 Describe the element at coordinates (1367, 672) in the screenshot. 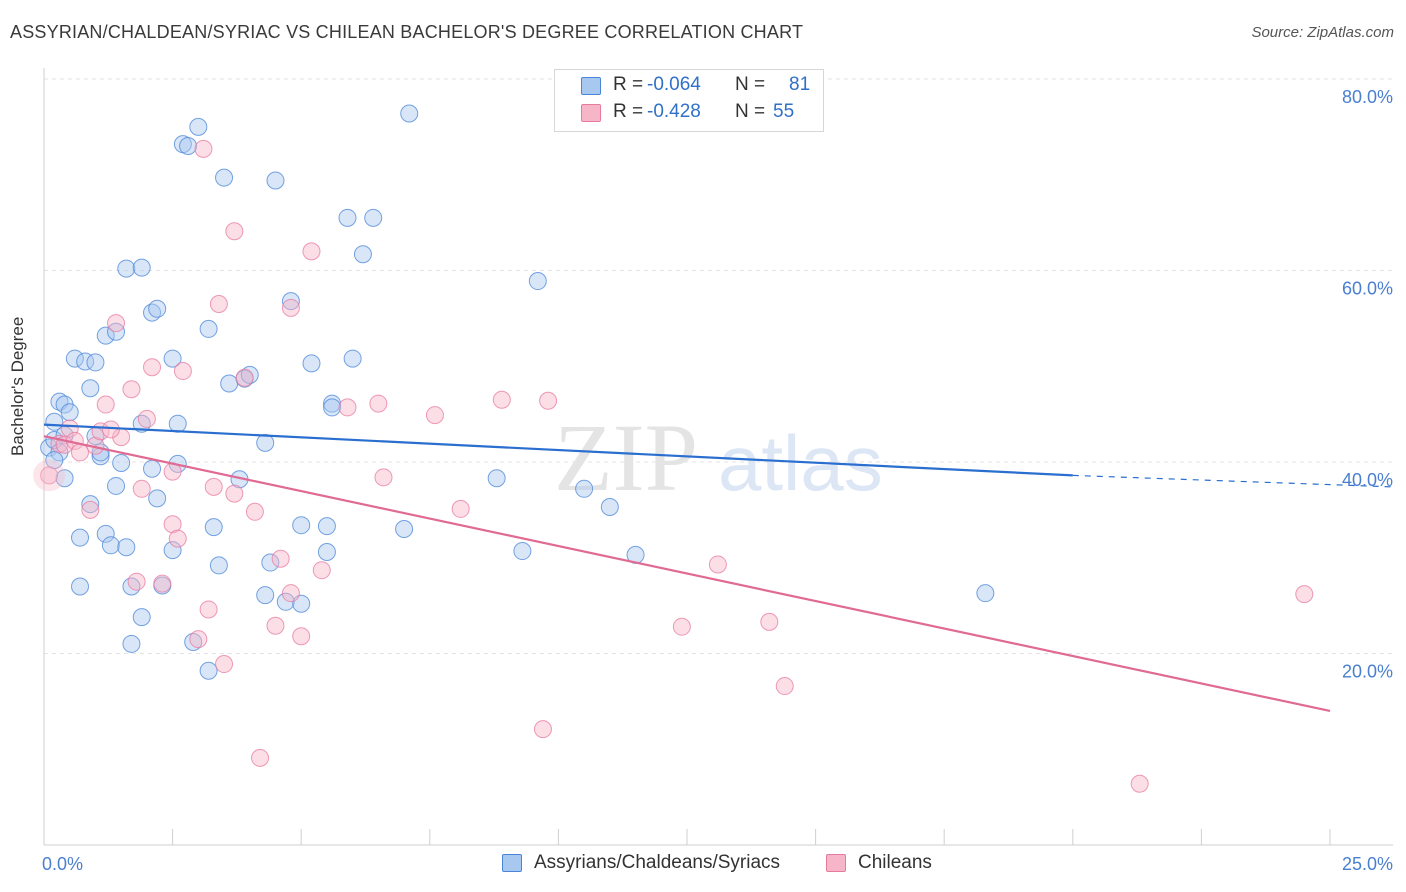

I see `y-tick-label: 20.0%` at that location.